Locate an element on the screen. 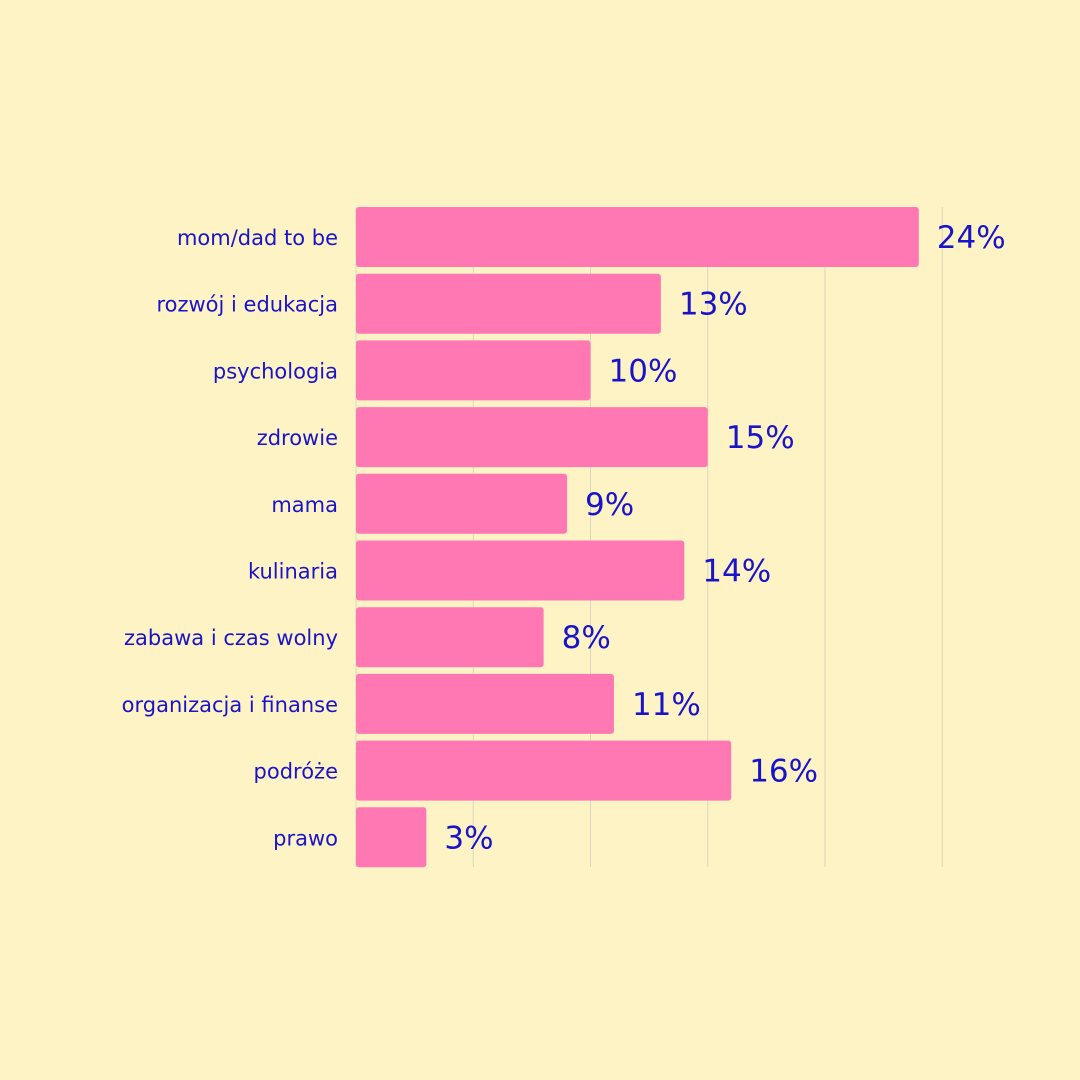 The width and height of the screenshot is (1080, 1080). value-label: 8% is located at coordinates (586, 638).